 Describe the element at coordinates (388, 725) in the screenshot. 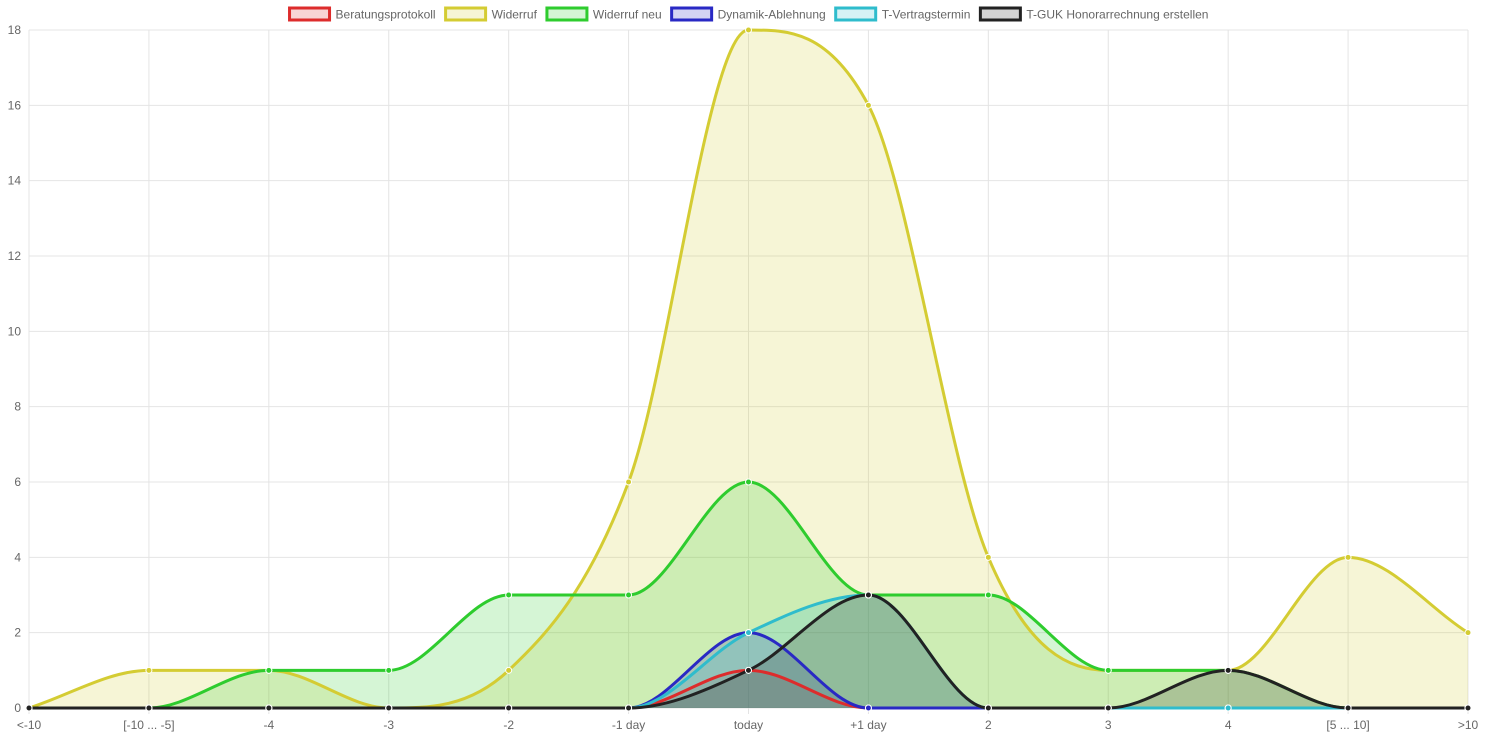

I see `x-tick-label: -3` at that location.